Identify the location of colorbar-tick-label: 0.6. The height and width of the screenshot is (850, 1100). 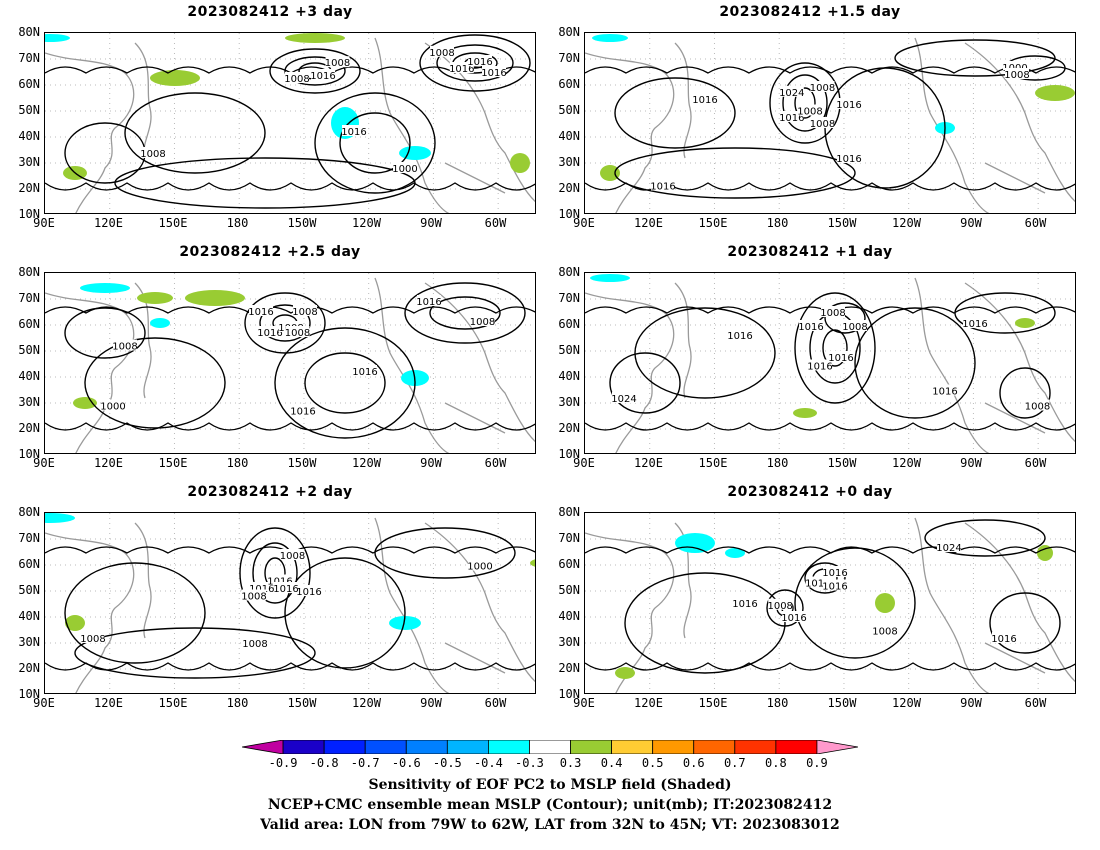
(693, 763).